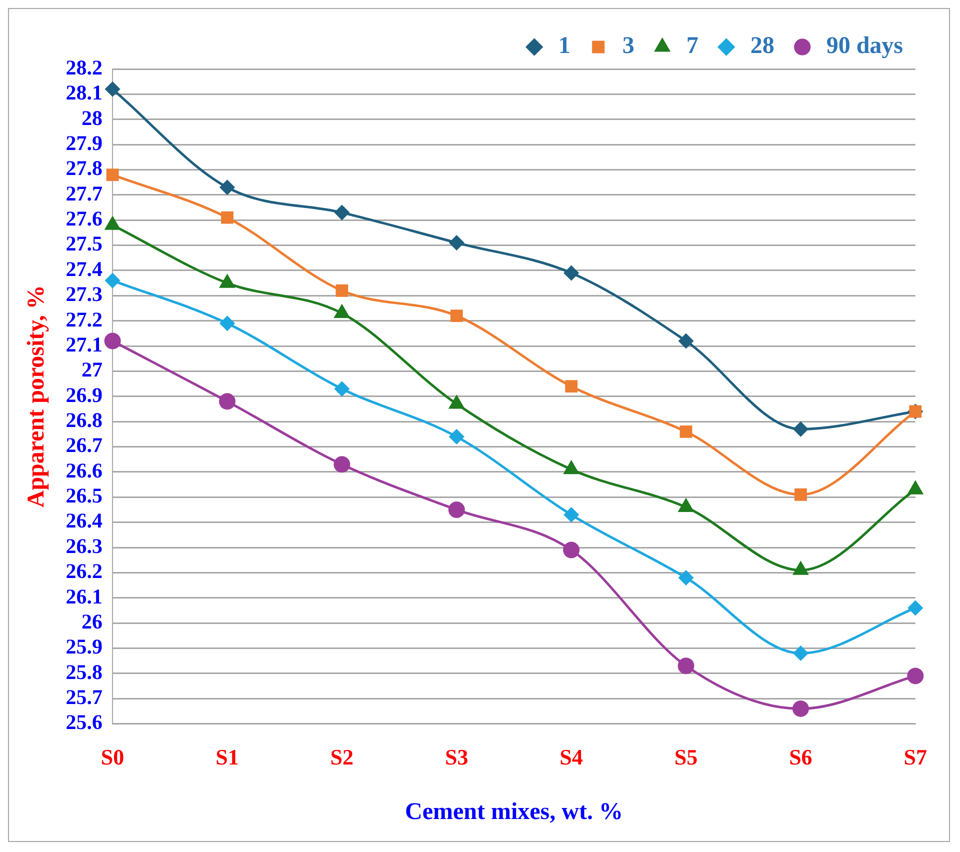  I want to click on x-tick-label: S1, so click(227, 757).